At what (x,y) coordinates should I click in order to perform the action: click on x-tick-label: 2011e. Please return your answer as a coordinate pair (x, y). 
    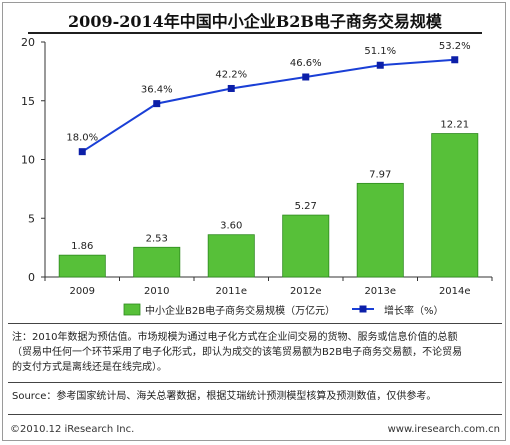
    Looking at the image, I should click on (231, 291).